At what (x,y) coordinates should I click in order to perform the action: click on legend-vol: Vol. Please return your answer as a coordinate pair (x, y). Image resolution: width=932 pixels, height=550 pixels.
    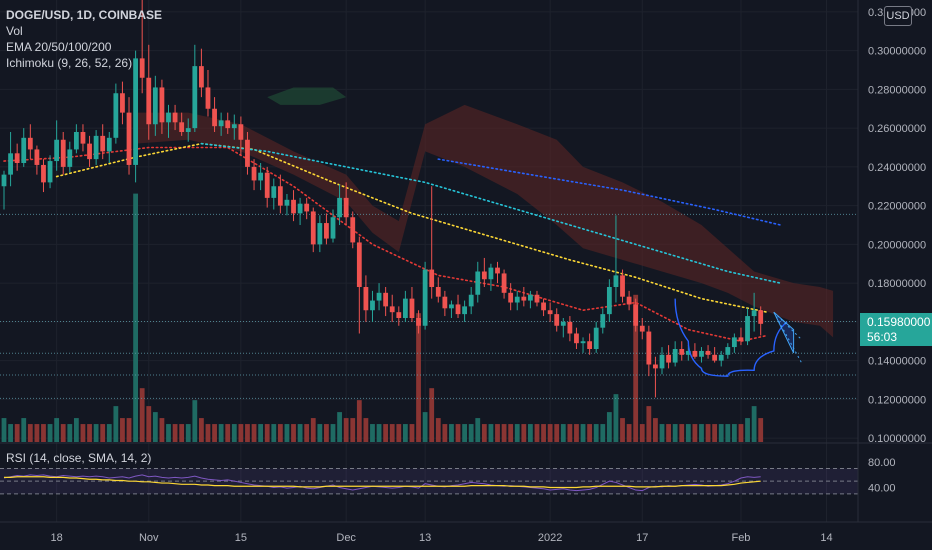
    Looking at the image, I should click on (14, 31).